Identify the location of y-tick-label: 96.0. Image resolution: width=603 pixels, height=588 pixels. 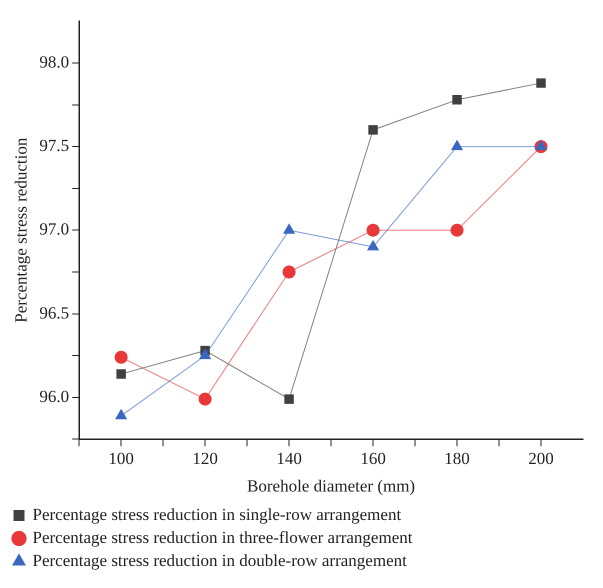
(54, 396).